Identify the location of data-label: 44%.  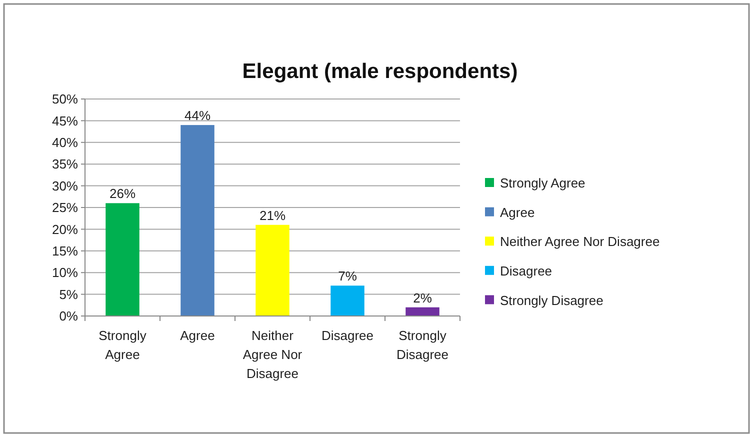
(197, 116).